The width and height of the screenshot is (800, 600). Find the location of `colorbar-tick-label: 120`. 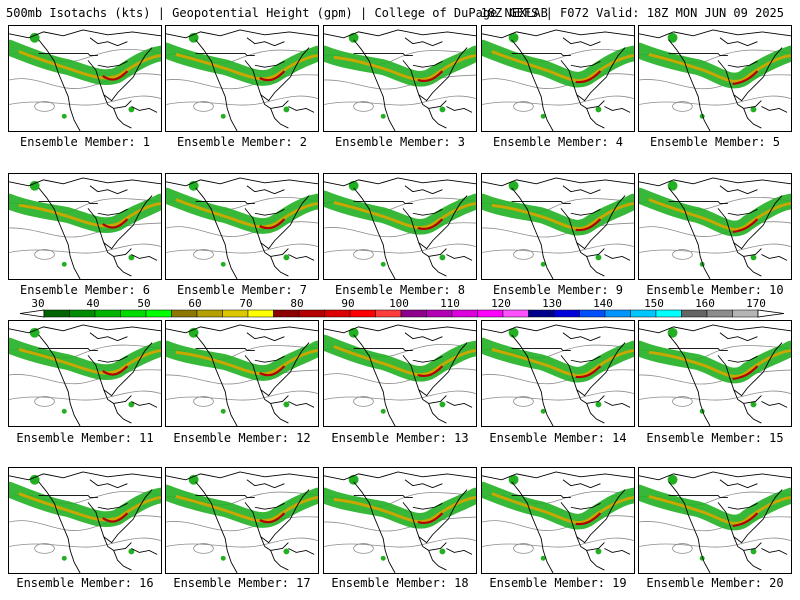

colorbar-tick-label: 120 is located at coordinates (501, 303).